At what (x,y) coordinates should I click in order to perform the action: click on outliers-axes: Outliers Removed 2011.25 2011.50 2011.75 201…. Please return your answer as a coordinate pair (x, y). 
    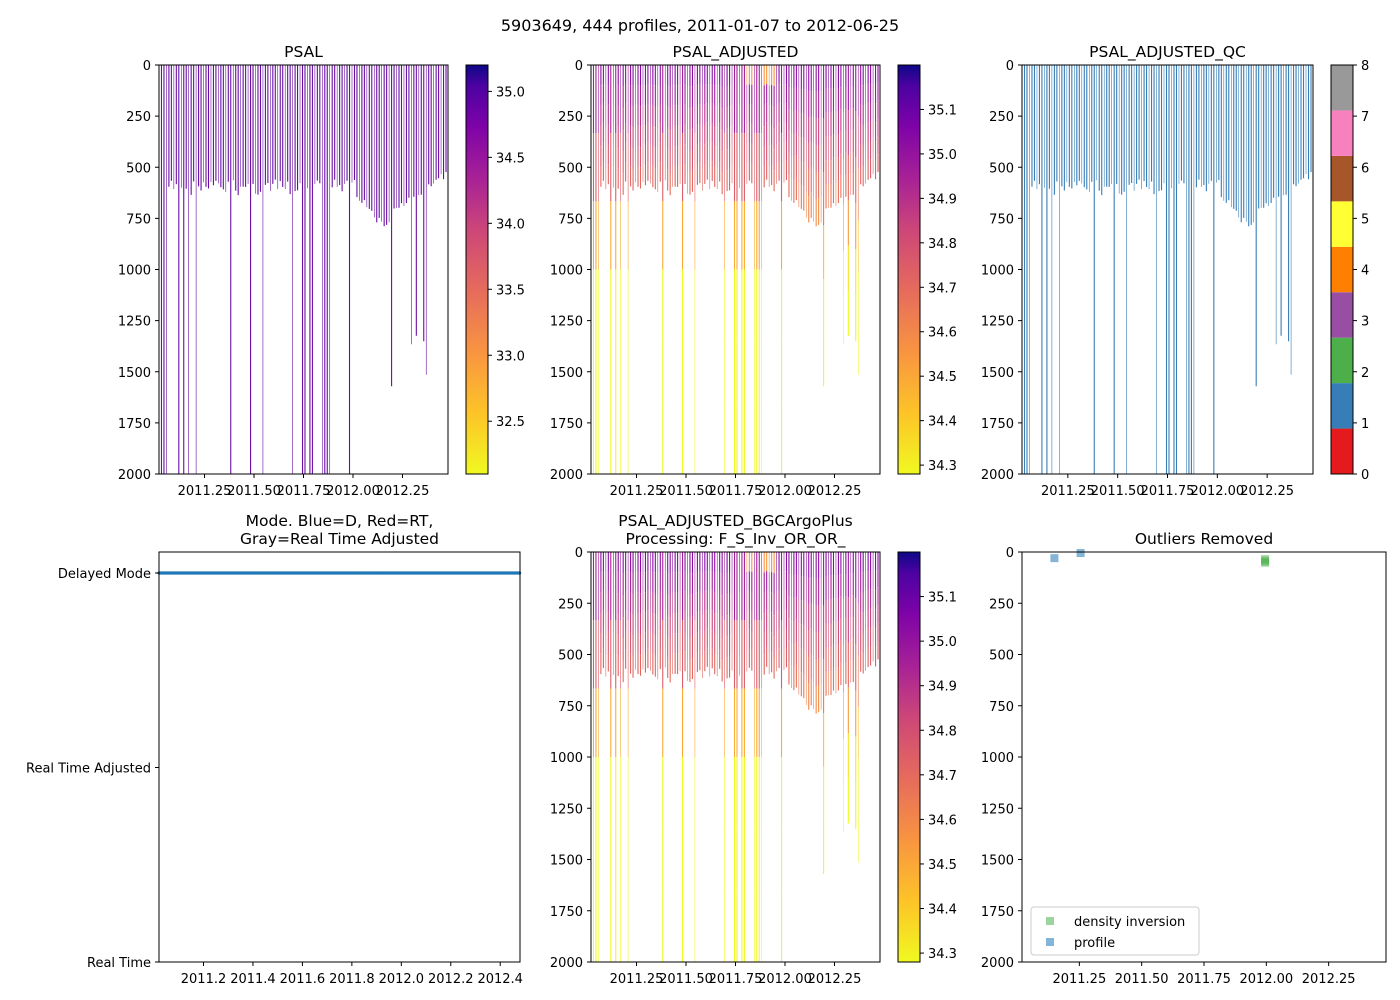
    Looking at the image, I should click on (1184, 758).